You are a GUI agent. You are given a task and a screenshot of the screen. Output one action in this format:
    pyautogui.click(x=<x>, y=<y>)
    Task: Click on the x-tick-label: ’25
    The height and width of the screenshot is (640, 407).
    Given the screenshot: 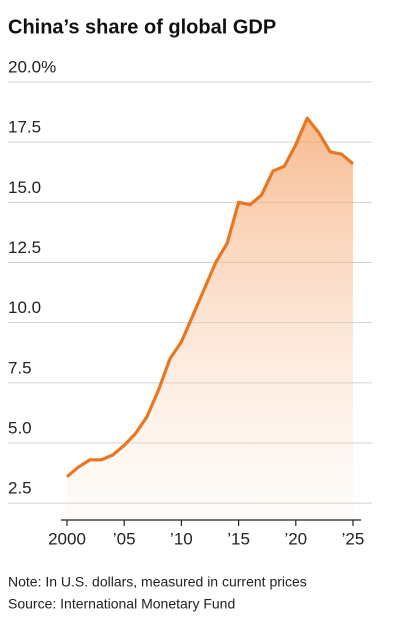 What is the action you would take?
    pyautogui.click(x=353, y=538)
    